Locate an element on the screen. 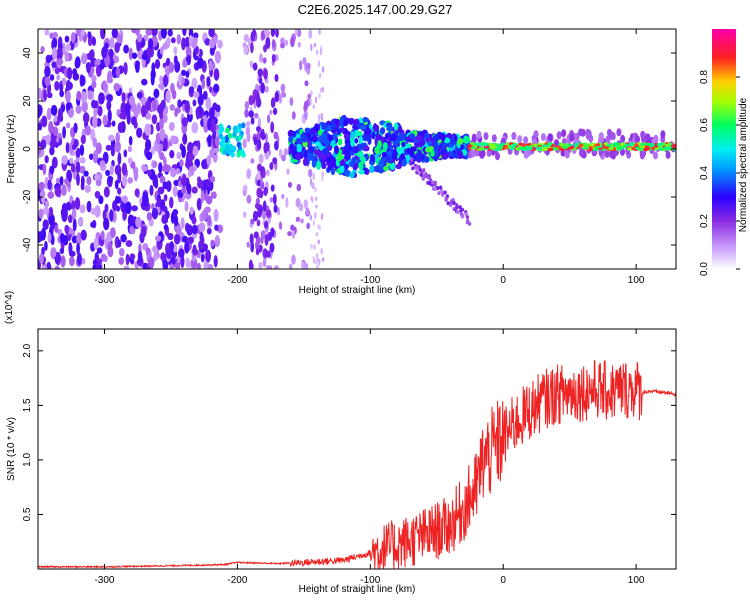 The height and width of the screenshot is (600, 750). x-tick-label: -100 is located at coordinates (370, 280).